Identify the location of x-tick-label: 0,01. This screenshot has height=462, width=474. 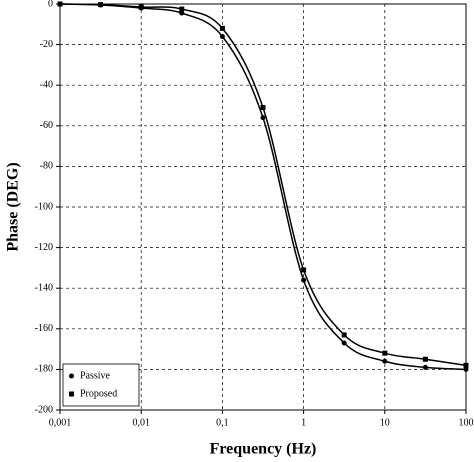
(141, 422).